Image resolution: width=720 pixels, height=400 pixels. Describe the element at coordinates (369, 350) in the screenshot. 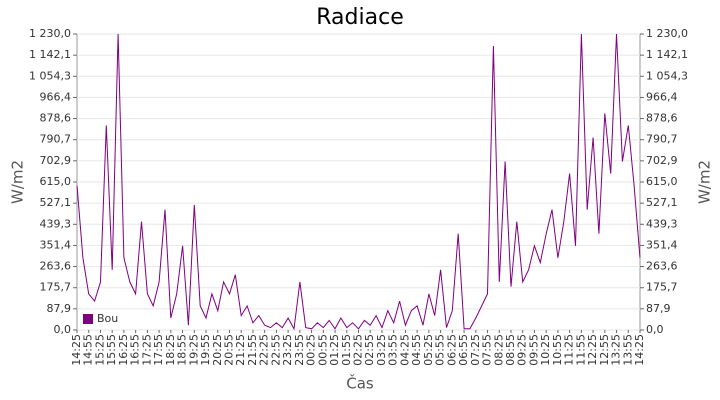

I see `x-tick-label: 02:55` at that location.